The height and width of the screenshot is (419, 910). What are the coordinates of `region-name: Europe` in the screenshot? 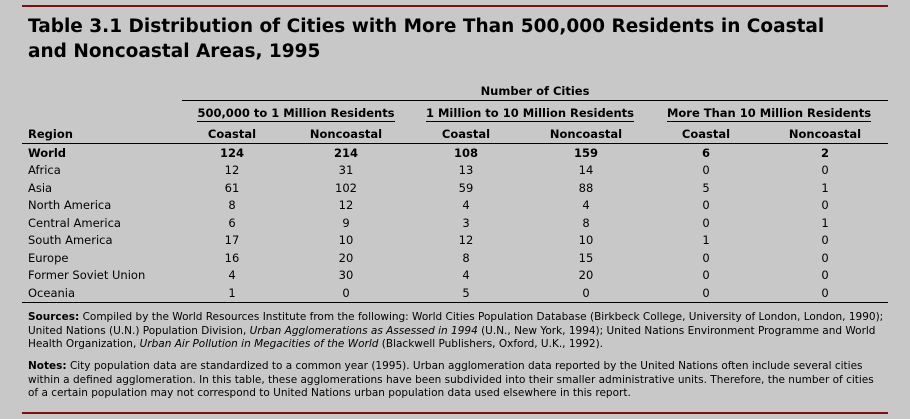 It's located at (48, 257).